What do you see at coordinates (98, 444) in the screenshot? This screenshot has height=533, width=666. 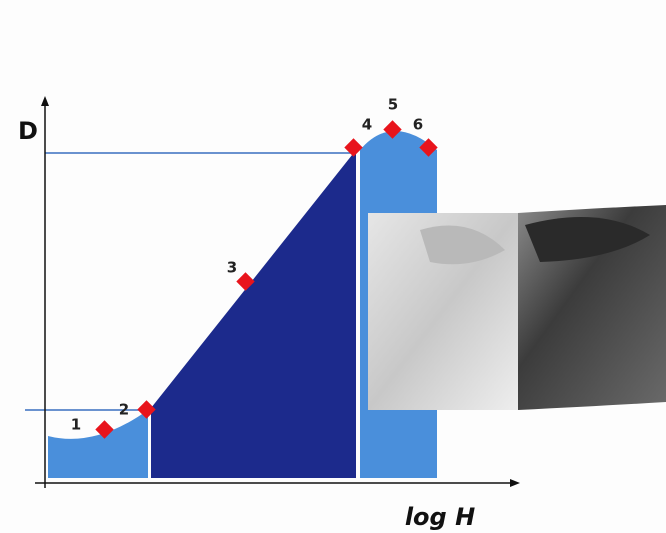 I see `toe-region` at bounding box center [98, 444].